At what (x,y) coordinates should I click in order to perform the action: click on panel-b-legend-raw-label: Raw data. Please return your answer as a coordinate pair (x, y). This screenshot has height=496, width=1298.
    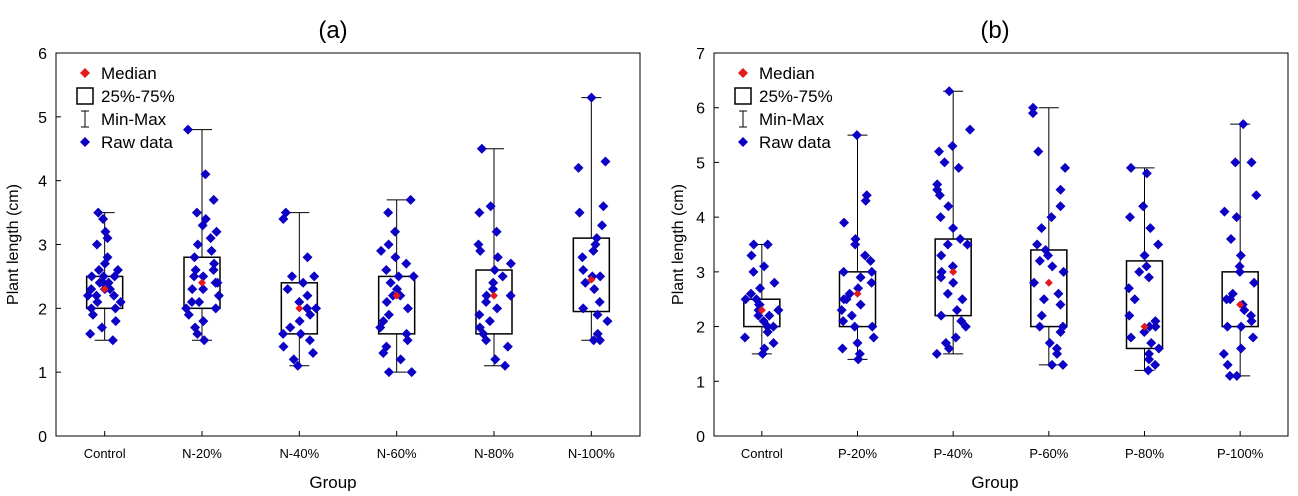
    Looking at the image, I should click on (795, 142).